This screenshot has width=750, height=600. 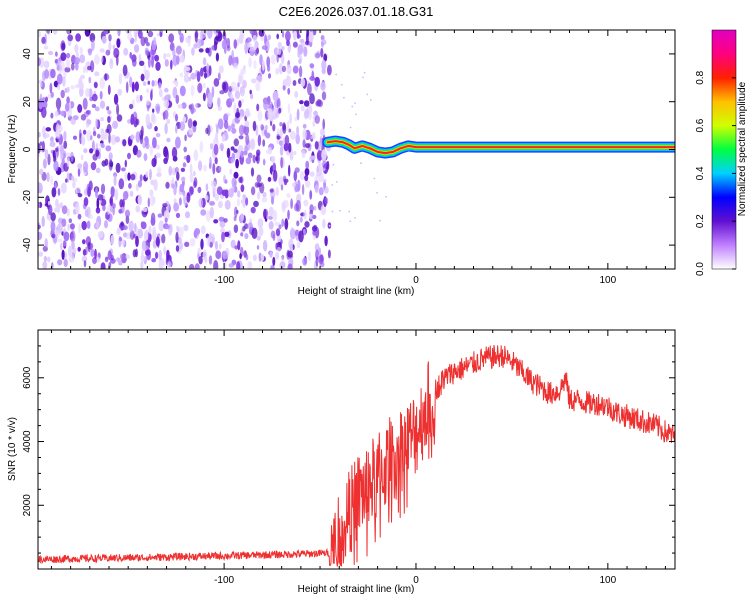 What do you see at coordinates (27, 441) in the screenshot?
I see `snr-y-tick-label: 4000` at bounding box center [27, 441].